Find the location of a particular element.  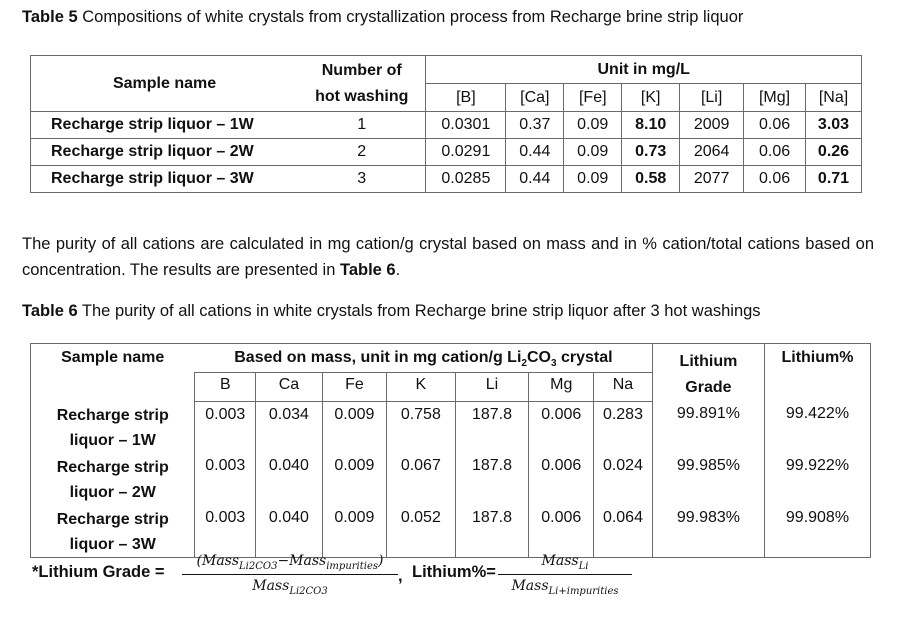

table6-header-grade-line1: Lithium is located at coordinates (708, 361).